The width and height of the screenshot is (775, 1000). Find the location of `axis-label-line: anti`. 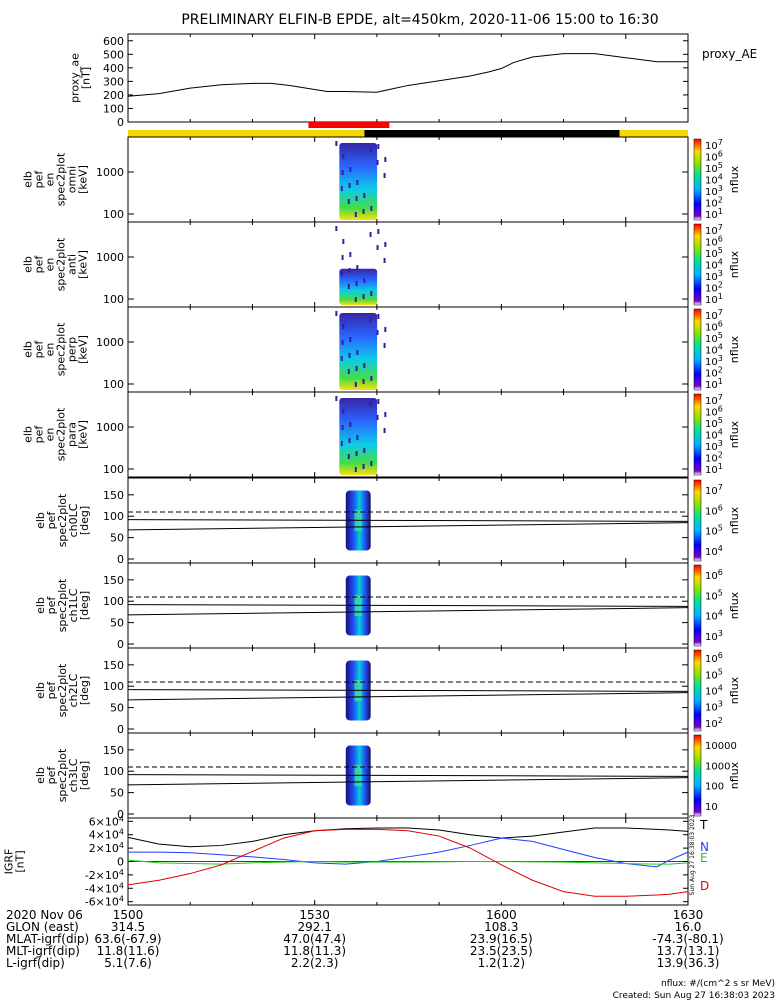

axis-label-line: anti is located at coordinates (72, 264).